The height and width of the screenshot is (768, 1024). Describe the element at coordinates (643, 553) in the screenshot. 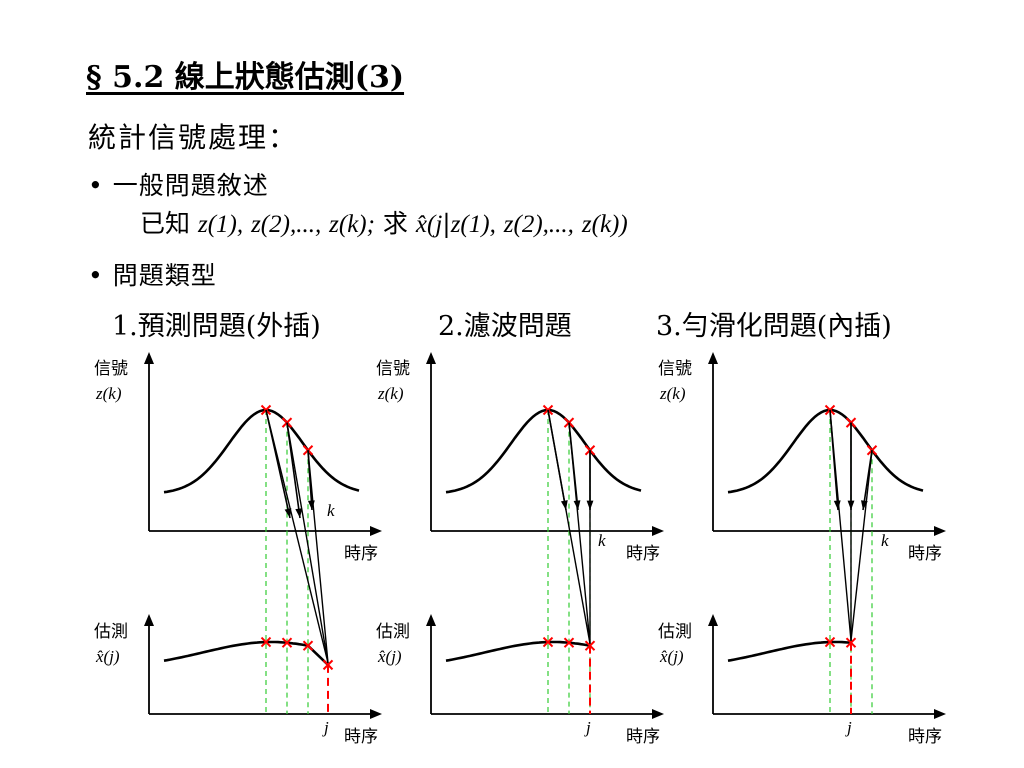

I see `signal-time-label-filtering: 時序` at that location.